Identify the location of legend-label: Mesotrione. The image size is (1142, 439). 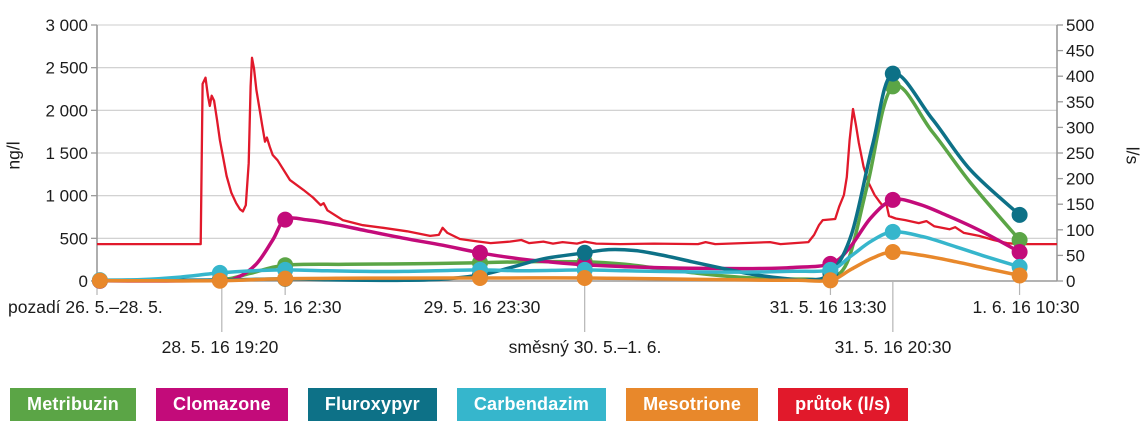
(692, 404).